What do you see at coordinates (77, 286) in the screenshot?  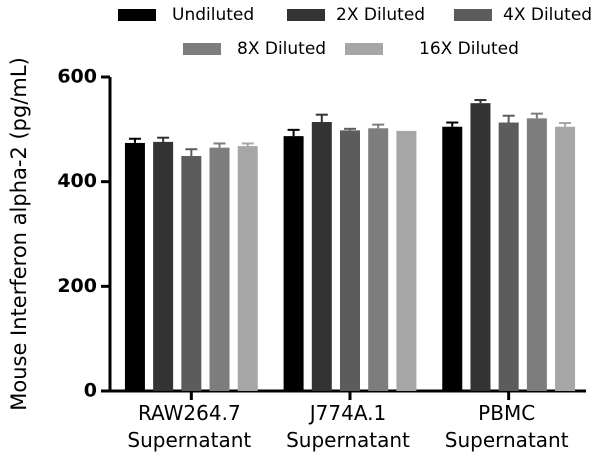 I see `y-tick-label: 200` at bounding box center [77, 286].